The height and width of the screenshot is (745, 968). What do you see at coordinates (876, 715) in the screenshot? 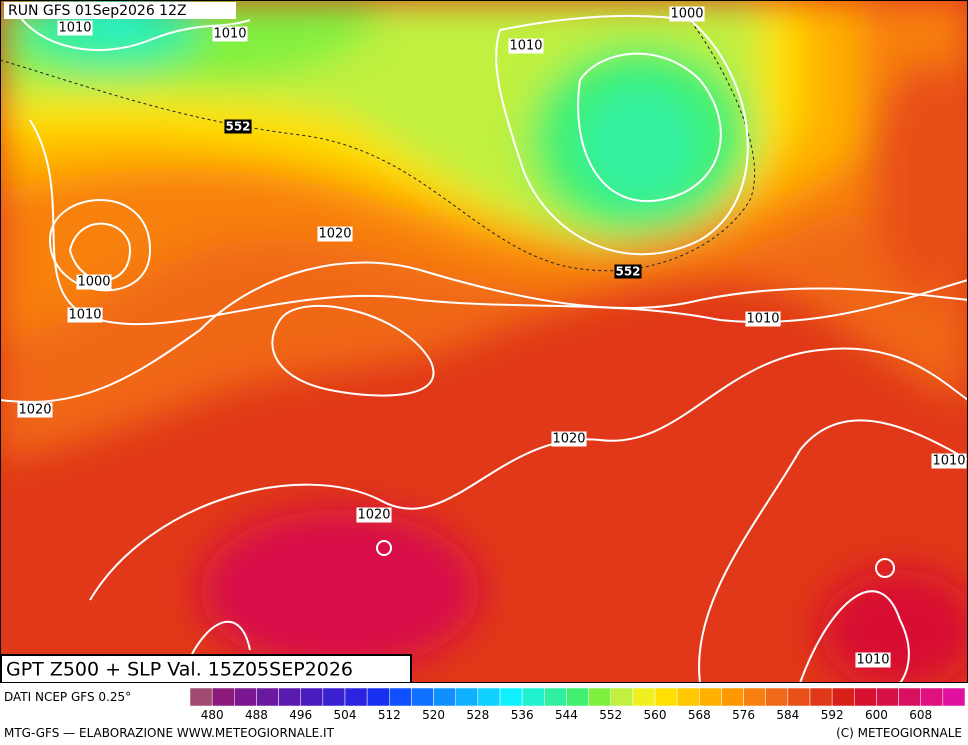
I see `colorbar-tick-label: 600` at bounding box center [876, 715].